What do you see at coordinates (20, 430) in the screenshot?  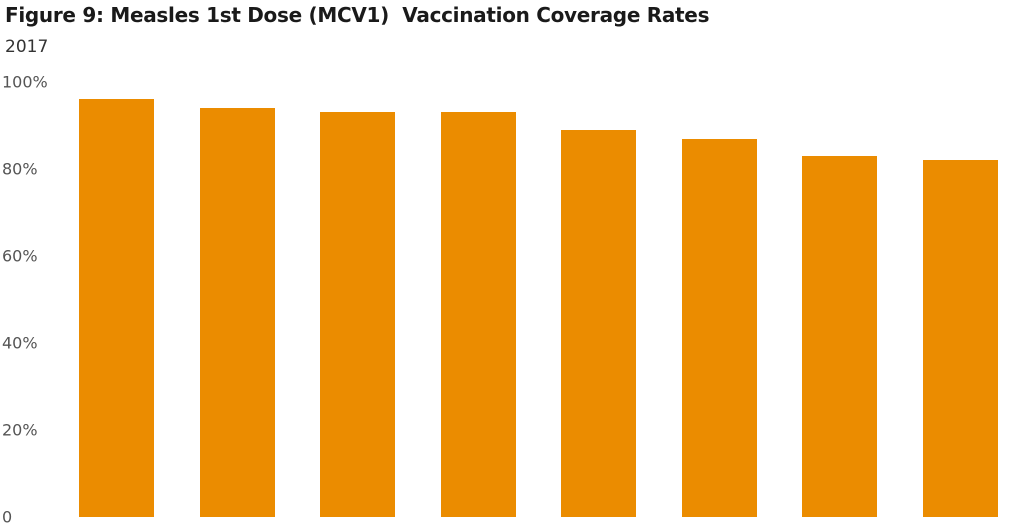 I see `y-tick-20: 20%` at bounding box center [20, 430].